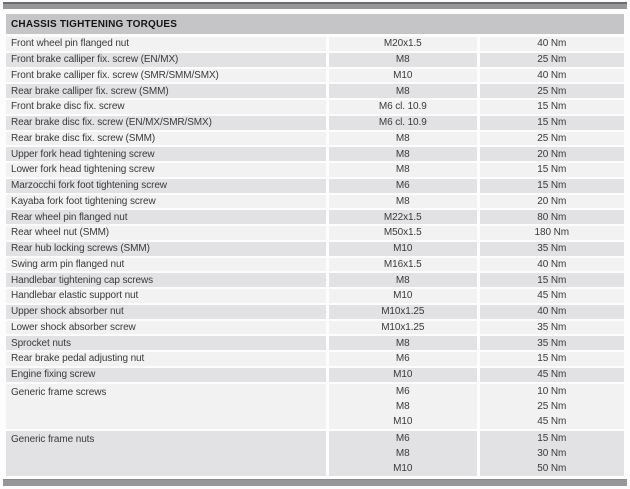  I want to click on cell-description: Rear brake pedal adjusting nut, so click(166, 359).